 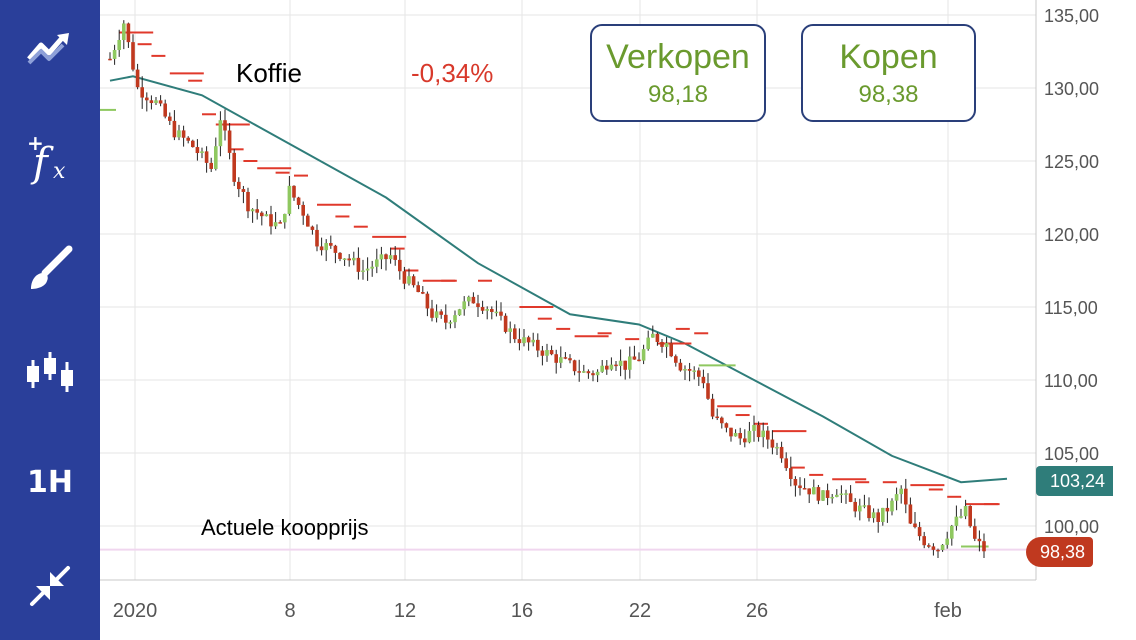 What do you see at coordinates (888, 94) in the screenshot?
I see `buy-price: 98,38` at bounding box center [888, 94].